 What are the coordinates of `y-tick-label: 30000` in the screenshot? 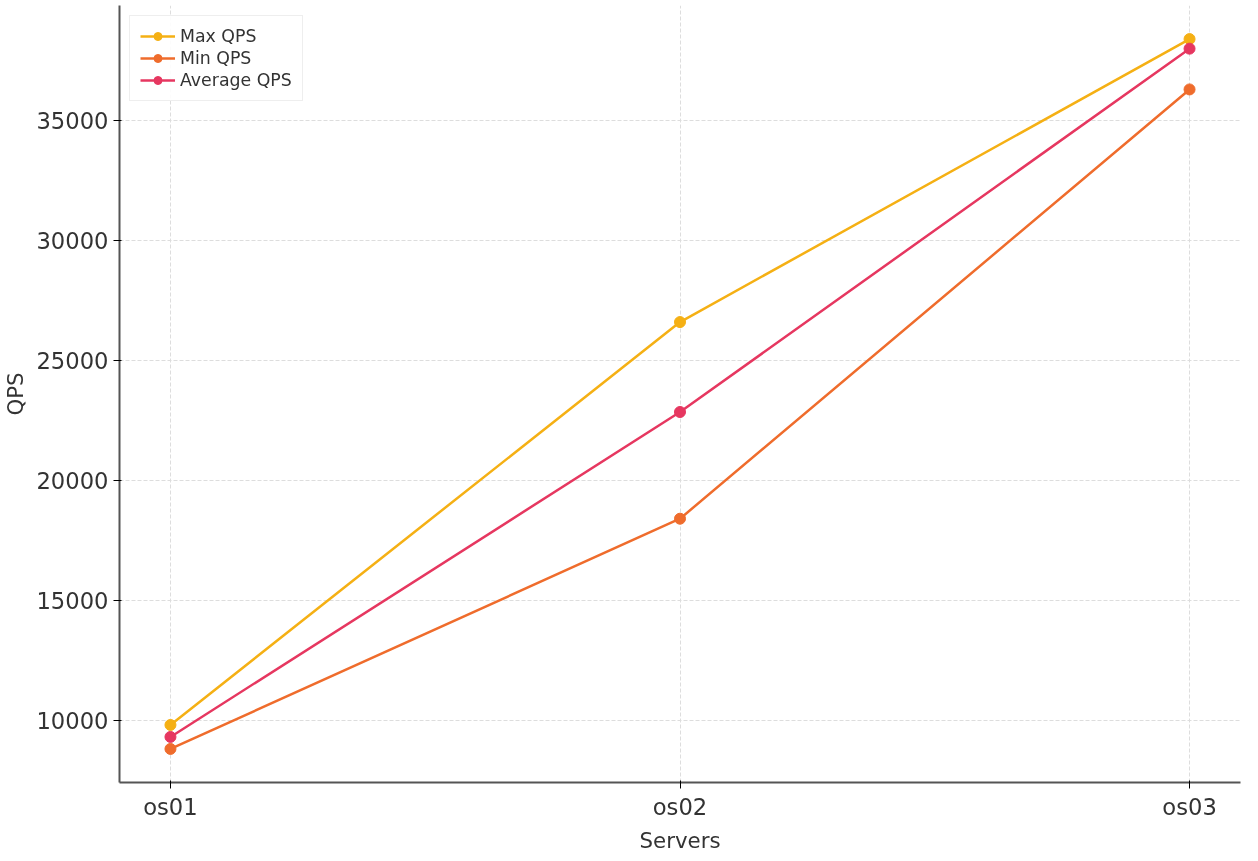 It's located at (72, 241).